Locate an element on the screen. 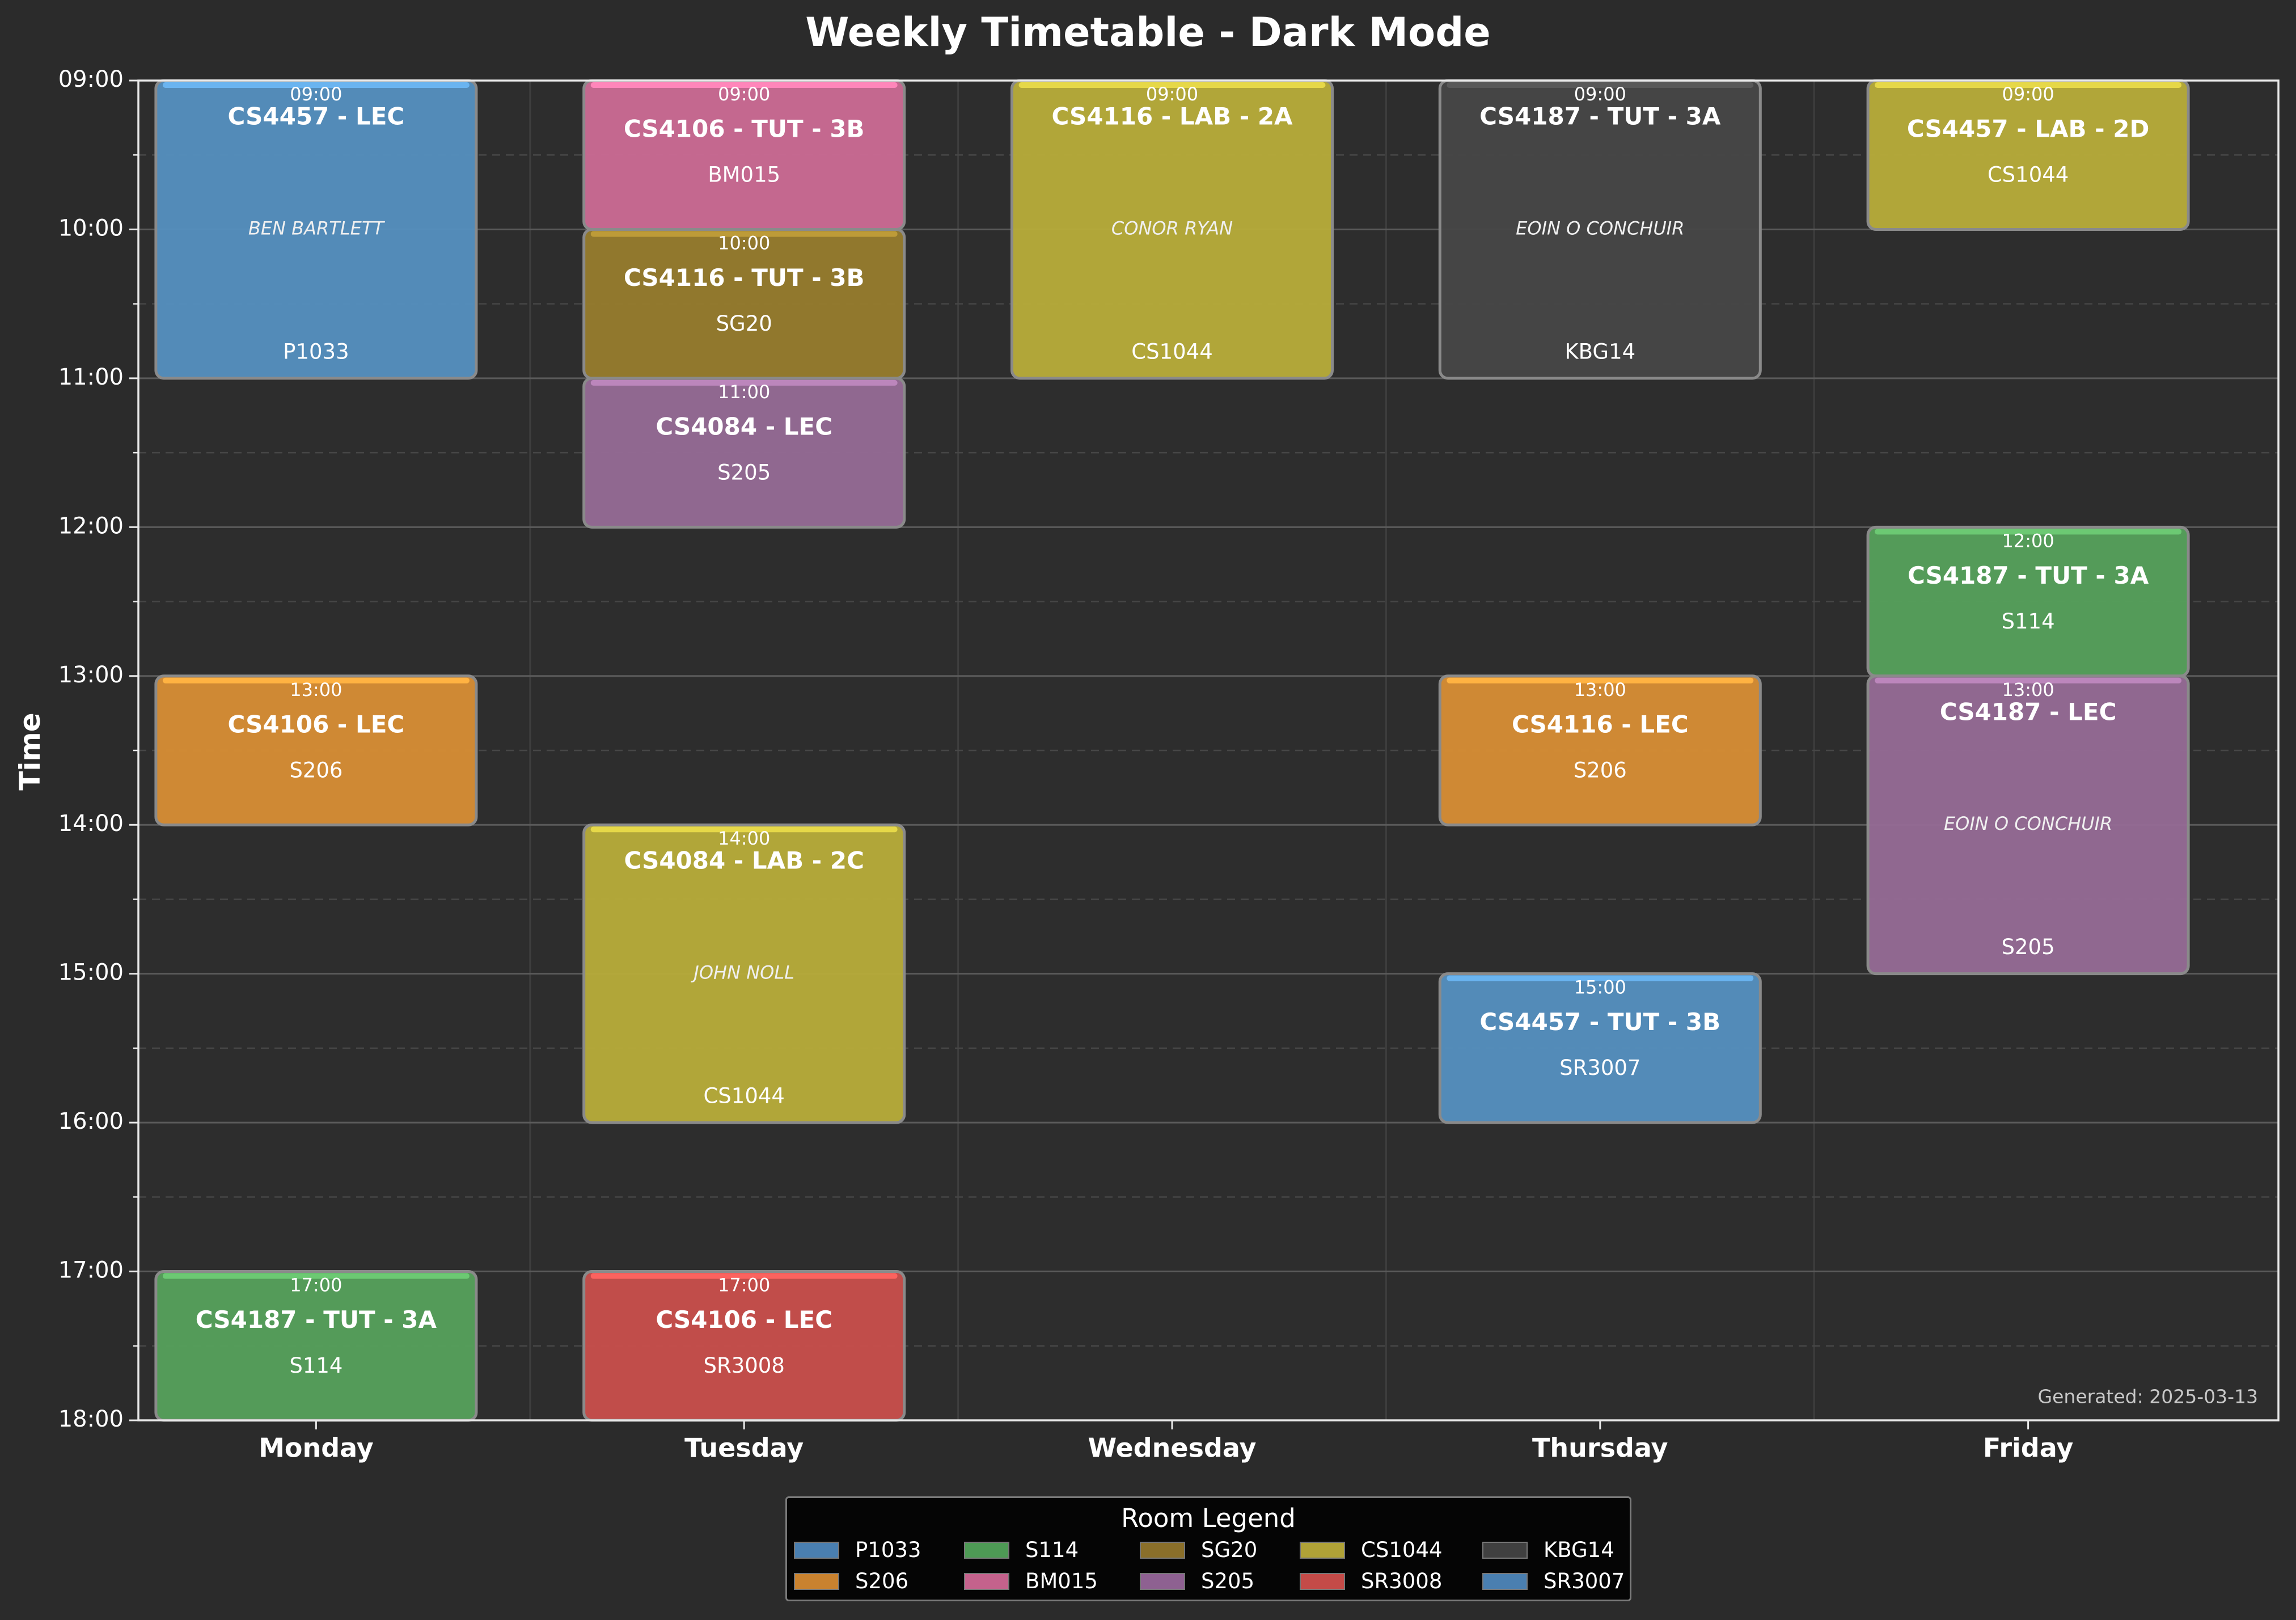  event-room: SR3008 is located at coordinates (745, 1365).